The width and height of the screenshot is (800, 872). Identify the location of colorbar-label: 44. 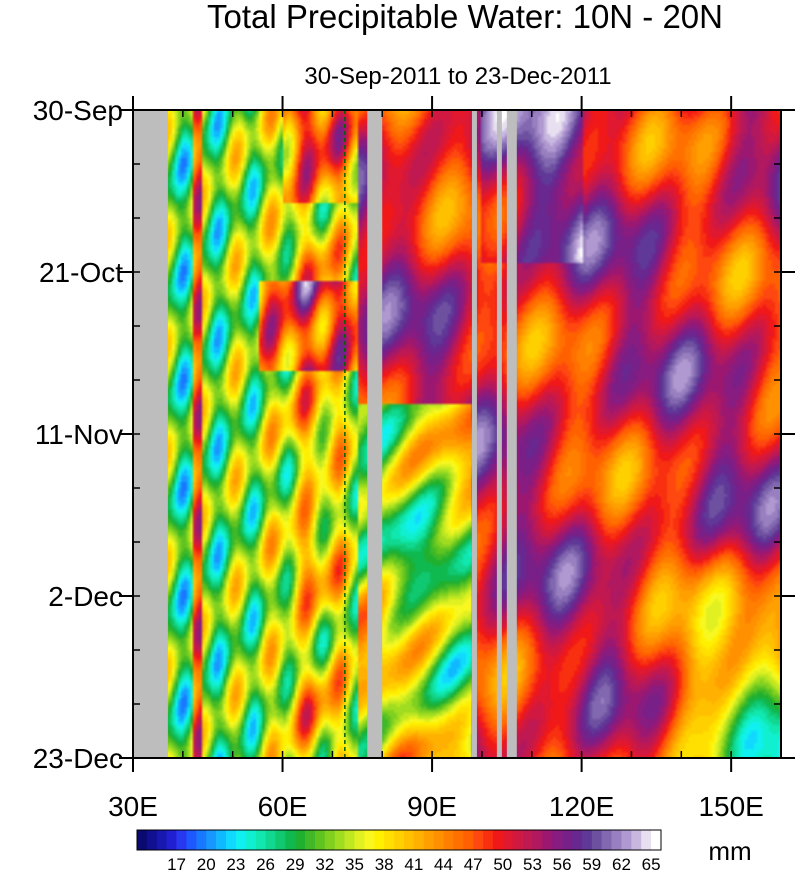
(443, 863).